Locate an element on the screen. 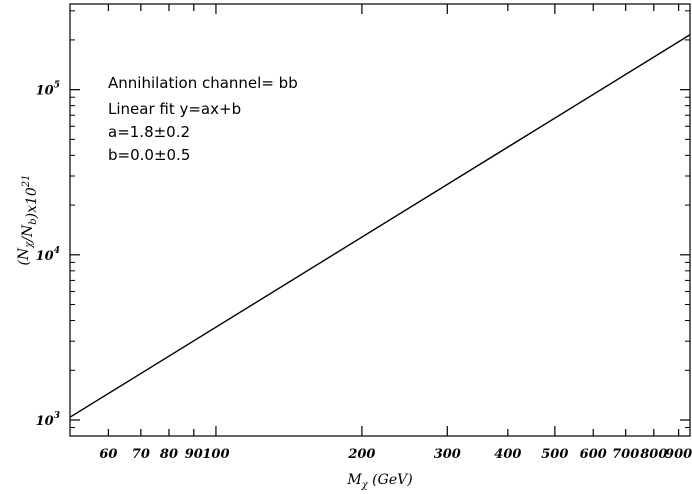  y-tick-label-exp: 3 is located at coordinates (57, 416).